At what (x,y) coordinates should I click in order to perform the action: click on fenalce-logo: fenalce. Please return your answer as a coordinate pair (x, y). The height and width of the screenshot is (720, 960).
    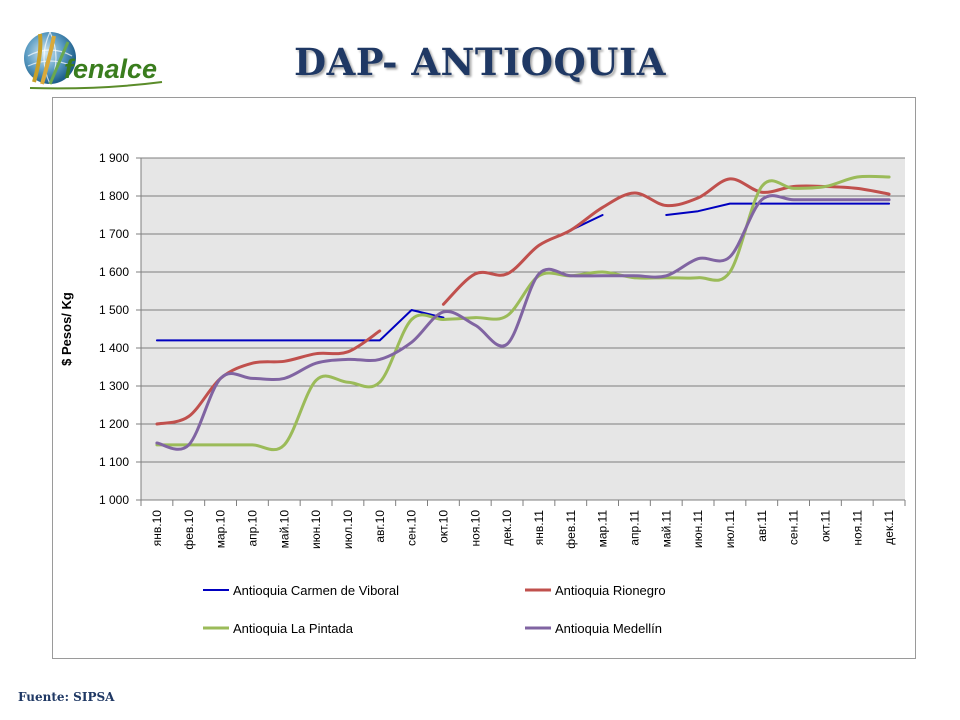
    Looking at the image, I should click on (95, 60).